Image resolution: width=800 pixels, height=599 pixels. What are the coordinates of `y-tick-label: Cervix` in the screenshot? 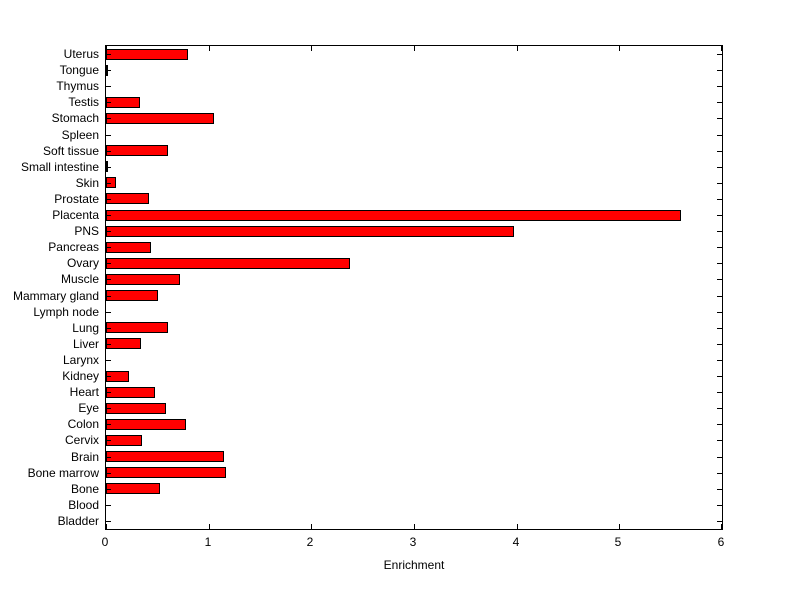 It's located at (81, 440).